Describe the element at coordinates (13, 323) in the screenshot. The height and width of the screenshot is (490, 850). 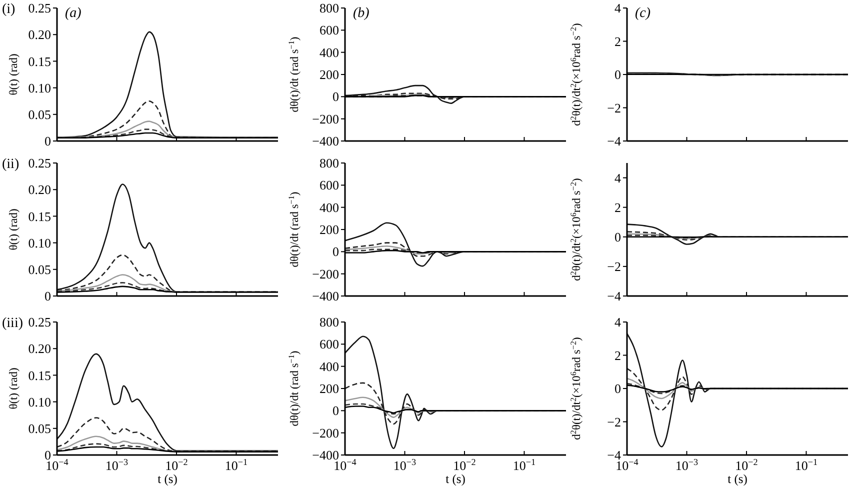
I see `text: (iii)` at that location.